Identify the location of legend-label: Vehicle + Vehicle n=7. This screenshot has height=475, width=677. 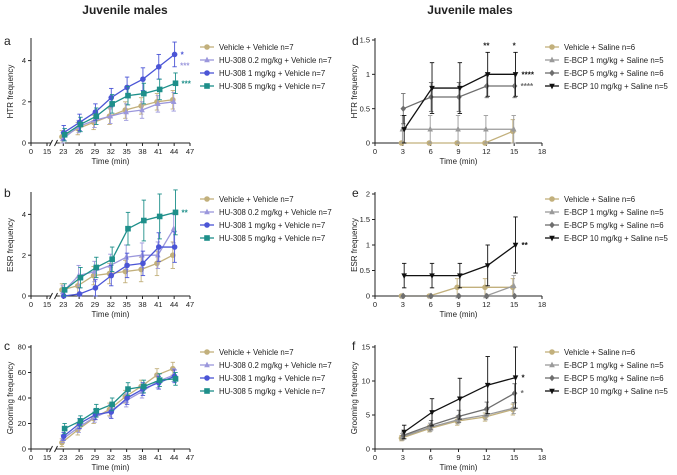
(256, 199).